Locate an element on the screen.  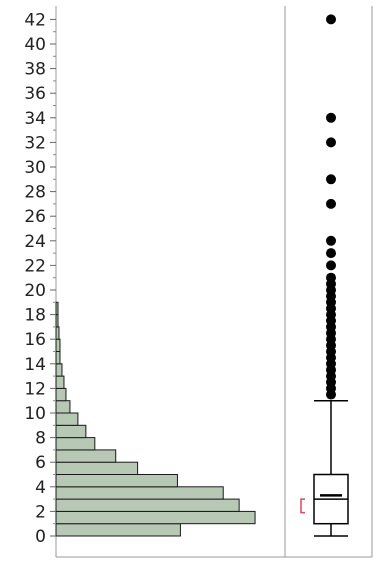
y-tick-label: 2 is located at coordinates (40, 512).